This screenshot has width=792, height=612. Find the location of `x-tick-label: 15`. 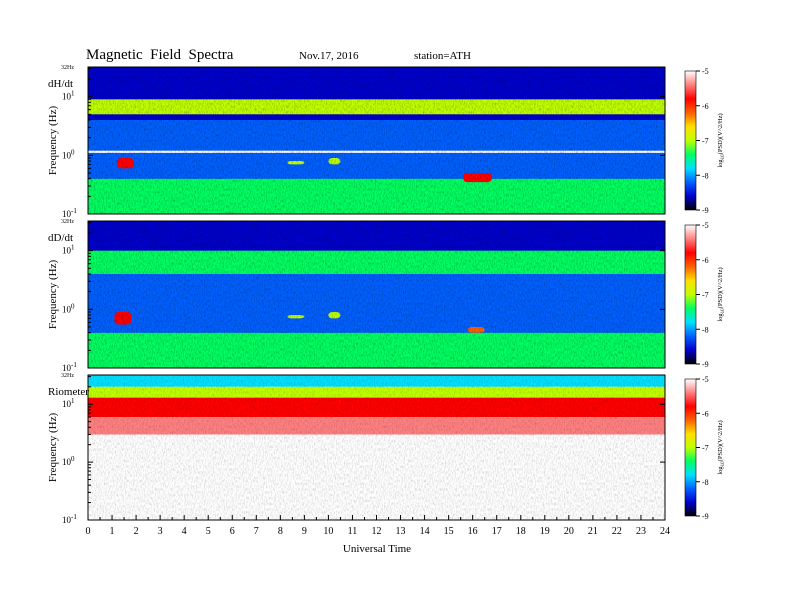

x-tick-label: 15 is located at coordinates (449, 531).